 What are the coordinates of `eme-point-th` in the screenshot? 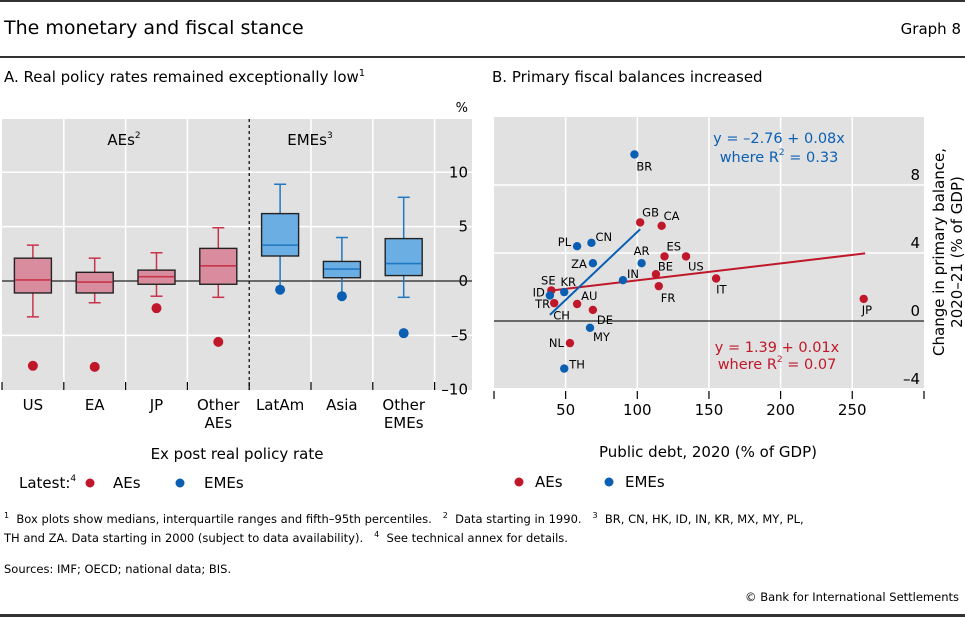 It's located at (564, 368).